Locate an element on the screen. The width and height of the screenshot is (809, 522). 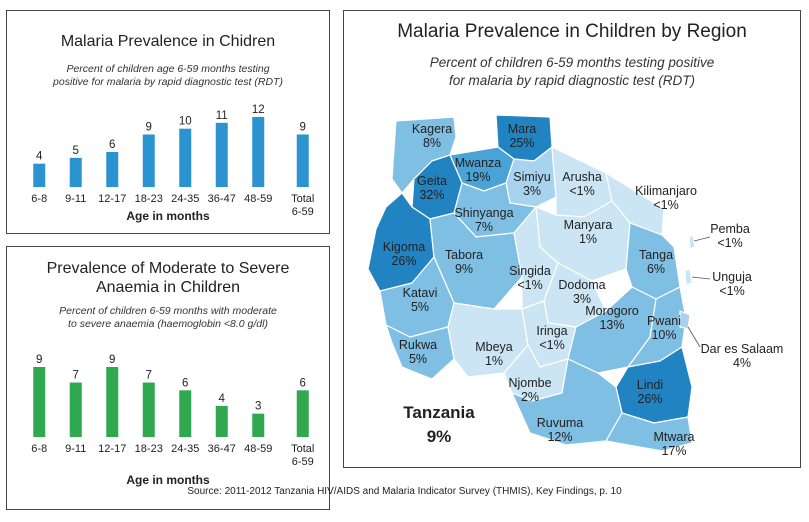
region-value-lindi: 26% is located at coordinates (649, 399).